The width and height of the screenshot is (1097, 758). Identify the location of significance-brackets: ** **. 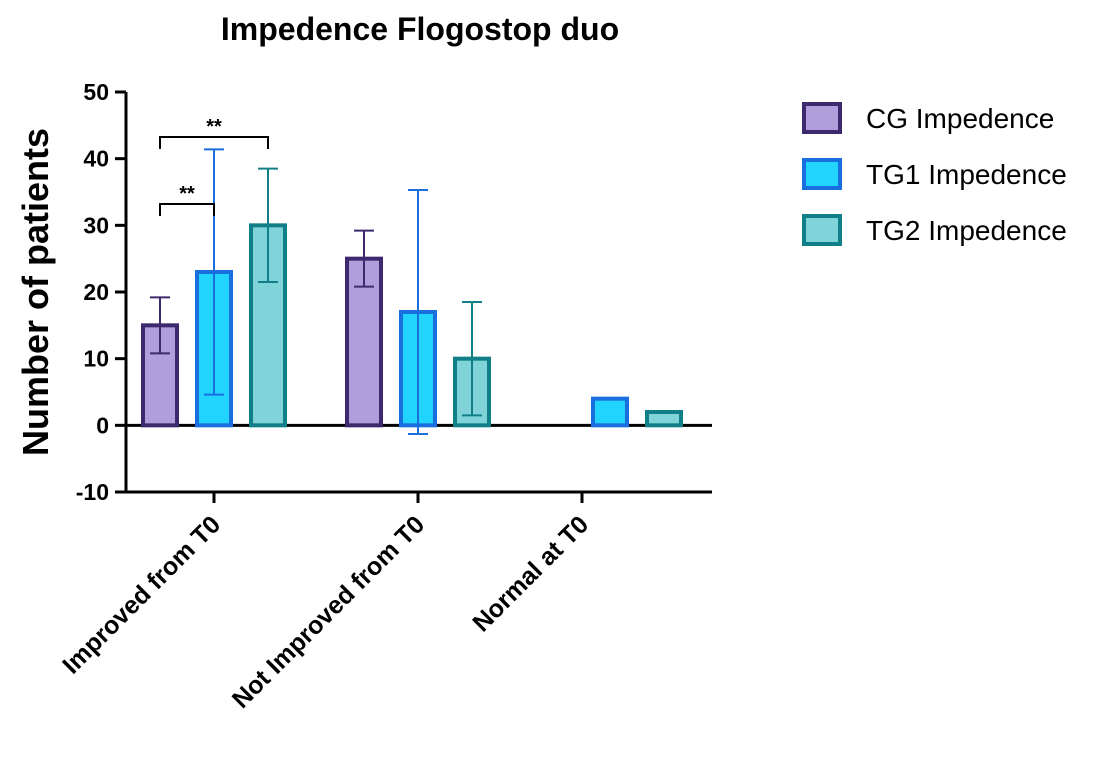
(214, 166).